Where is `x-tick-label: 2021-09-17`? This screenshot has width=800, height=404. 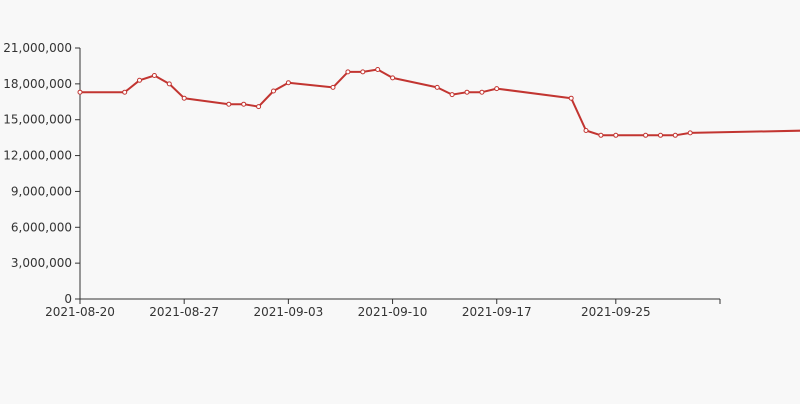
x-tick-label: 2021-09-17 is located at coordinates (497, 312).